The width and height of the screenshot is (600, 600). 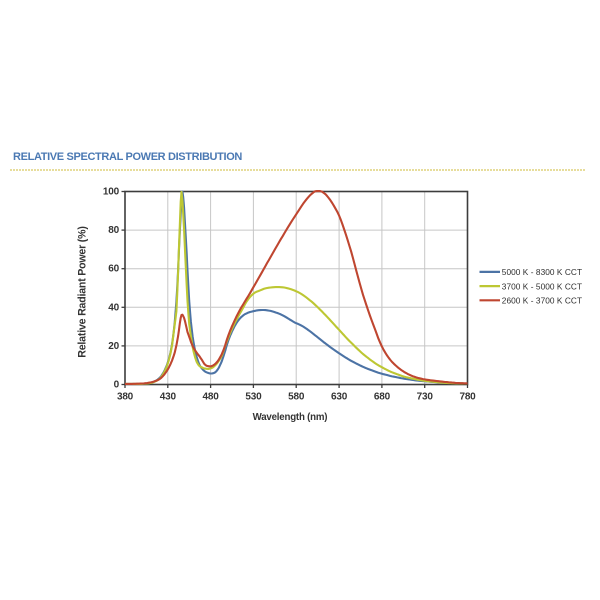 What do you see at coordinates (111, 192) in the screenshot?
I see `svg-text: 100` at bounding box center [111, 192].